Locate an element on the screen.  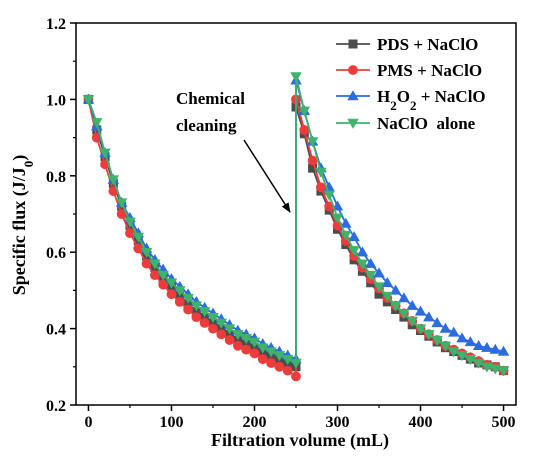
legend-marker-pds is located at coordinates (353, 44).